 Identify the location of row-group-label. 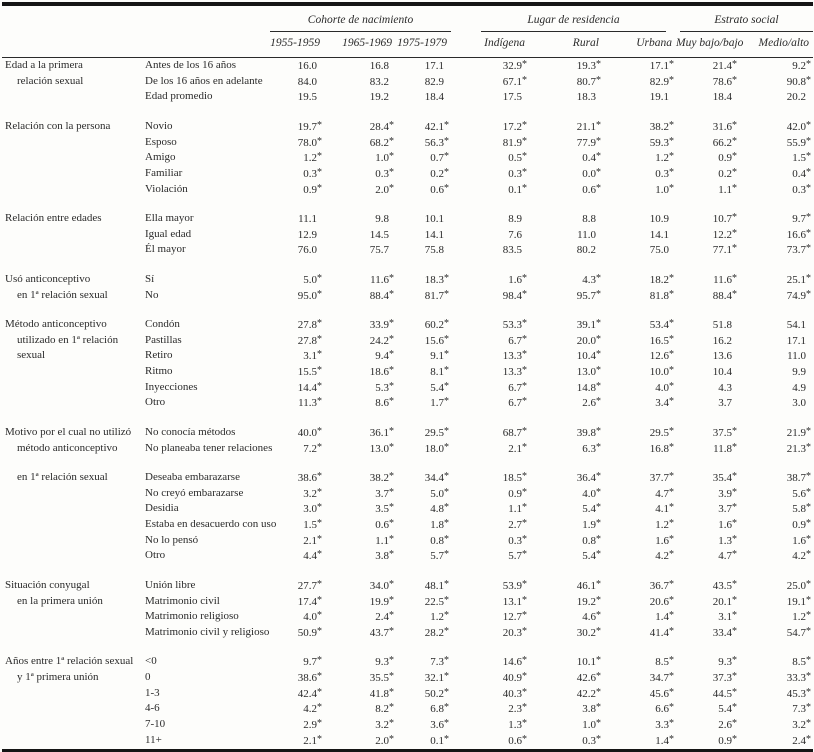
(72, 190).